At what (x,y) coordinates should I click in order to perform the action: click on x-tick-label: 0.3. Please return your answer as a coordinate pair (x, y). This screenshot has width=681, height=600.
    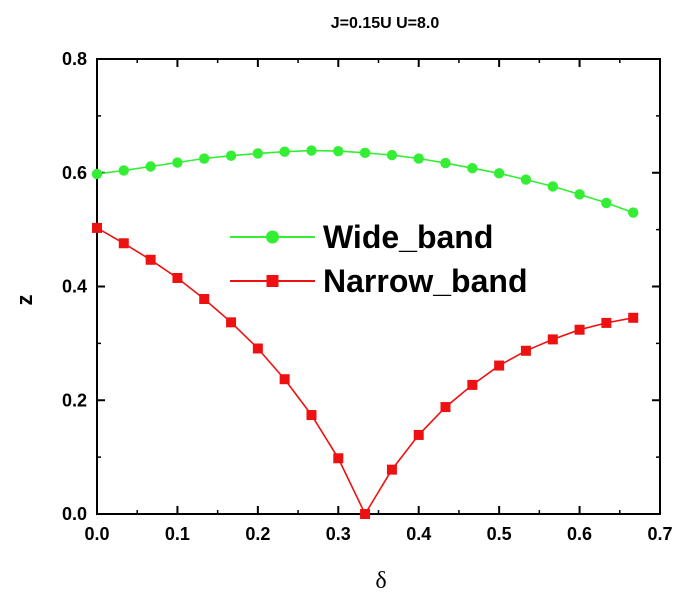
    Looking at the image, I should click on (338, 534).